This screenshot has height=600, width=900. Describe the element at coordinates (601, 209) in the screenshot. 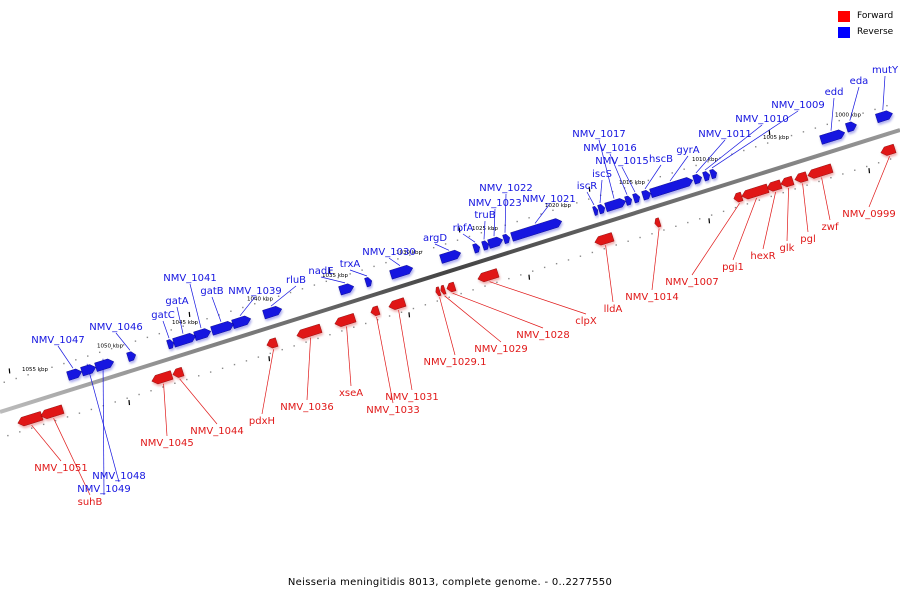

I see `gene-arrow-iscs` at that location.